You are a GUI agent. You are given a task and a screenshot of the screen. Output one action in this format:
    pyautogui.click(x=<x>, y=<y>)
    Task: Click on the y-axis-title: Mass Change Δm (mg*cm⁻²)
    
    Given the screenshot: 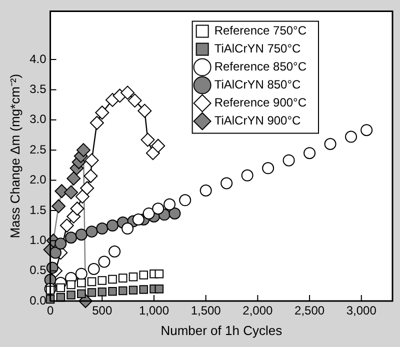 What is the action you would take?
    pyautogui.click(x=14, y=156)
    